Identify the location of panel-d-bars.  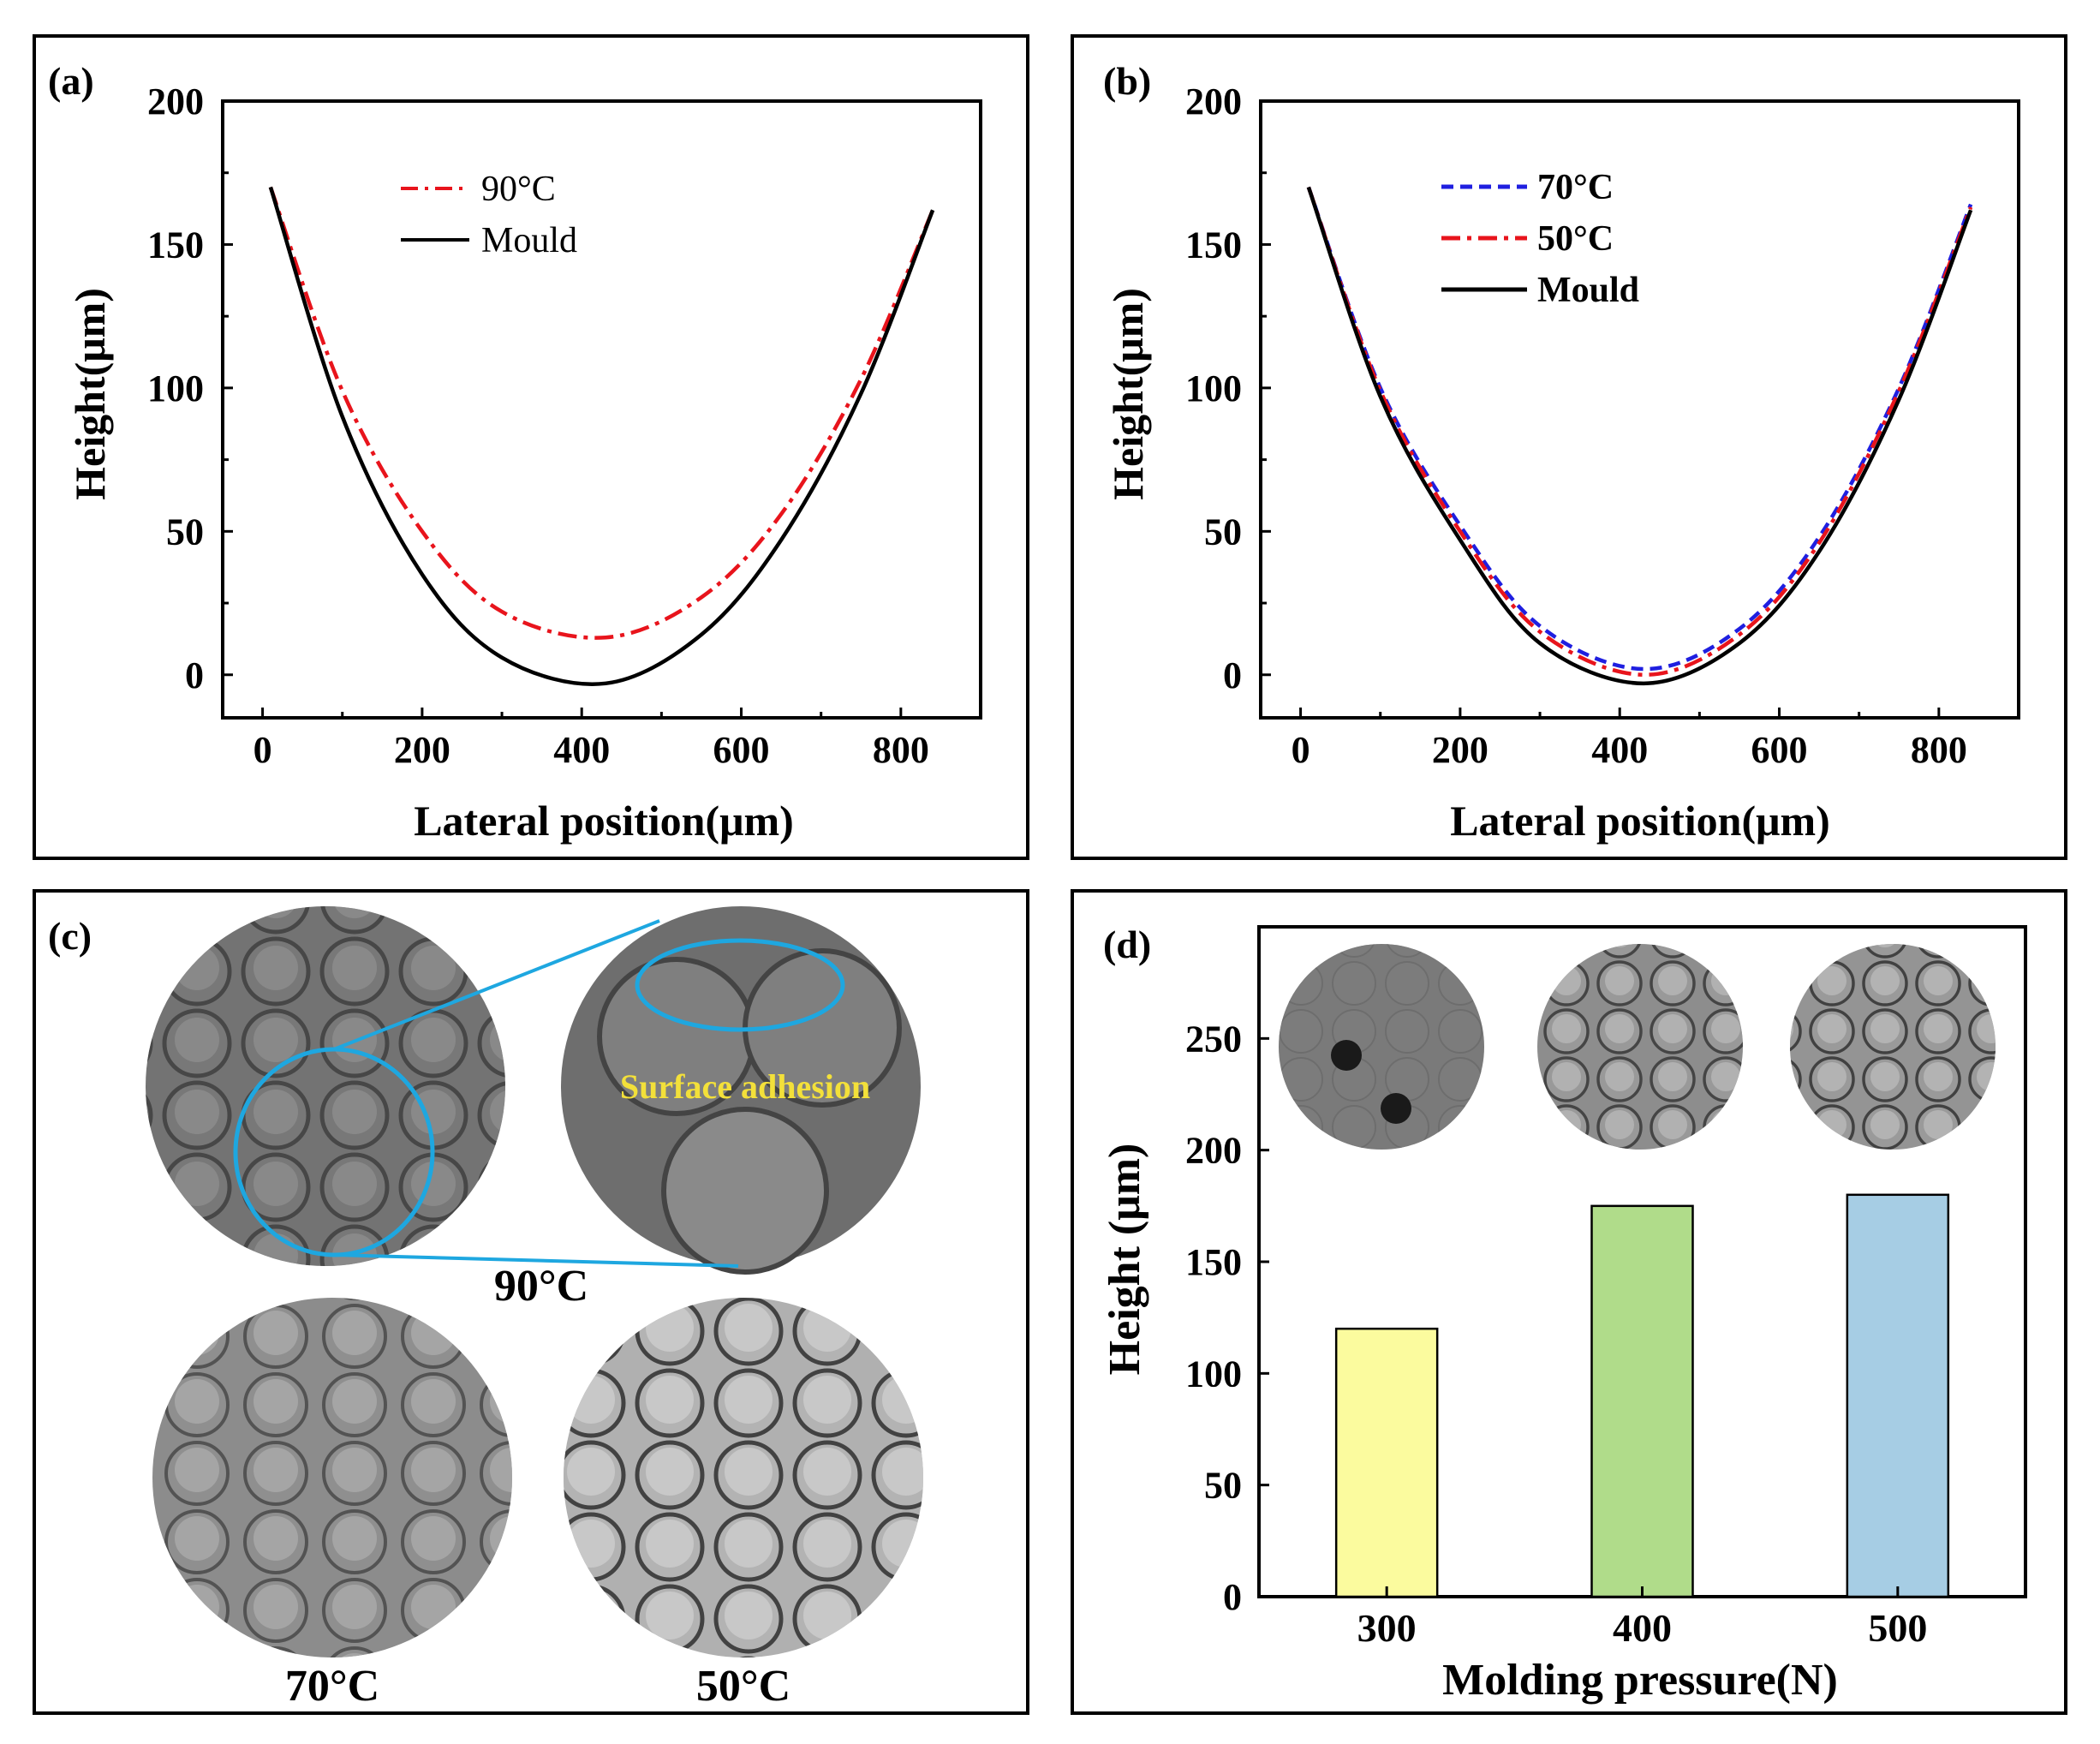
(1642, 1395).